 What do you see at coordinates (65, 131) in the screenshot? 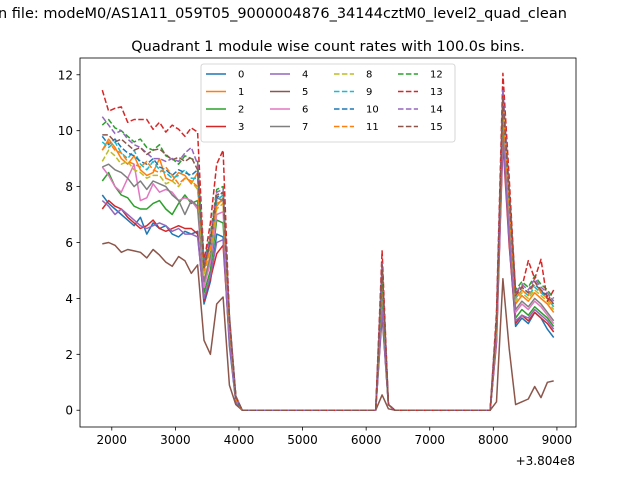
I see `y-tick-label: 10` at bounding box center [65, 131].